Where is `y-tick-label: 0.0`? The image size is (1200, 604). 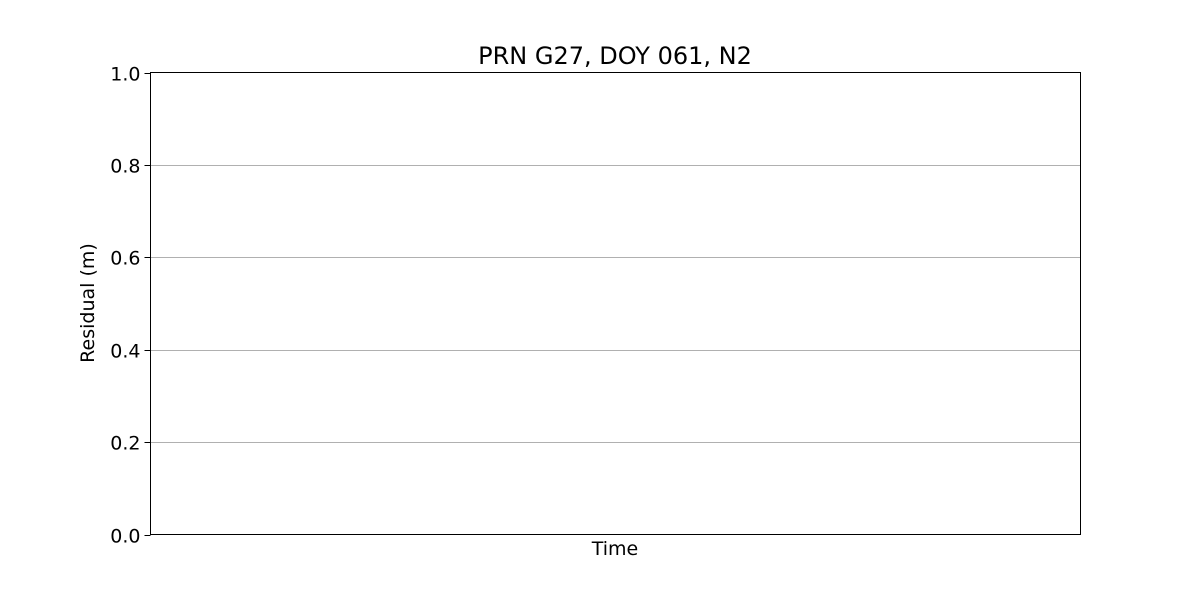
y-tick-label: 0.0 is located at coordinates (125, 537).